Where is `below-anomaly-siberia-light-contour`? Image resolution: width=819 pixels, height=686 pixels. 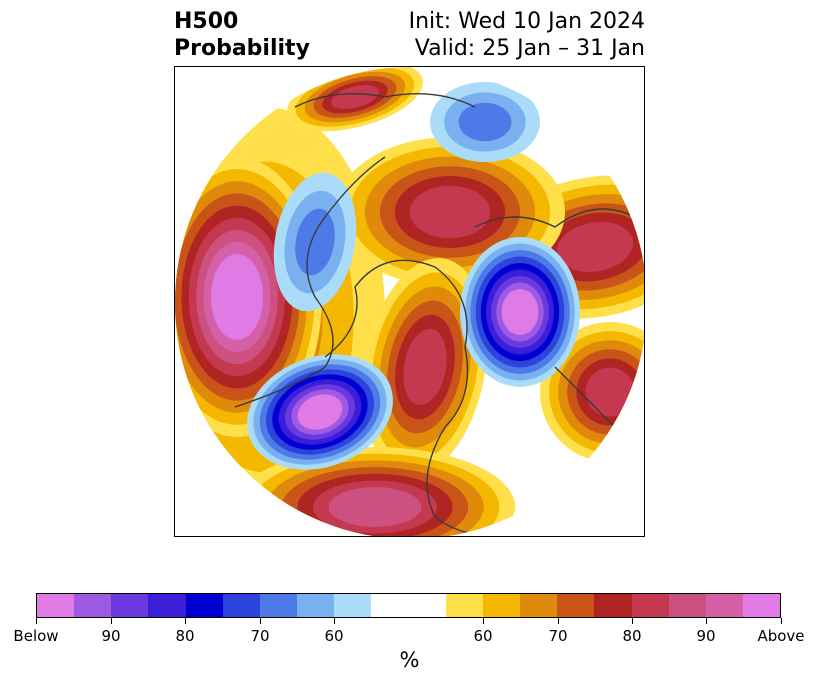 below-anomaly-siberia-light-contour is located at coordinates (485, 122).